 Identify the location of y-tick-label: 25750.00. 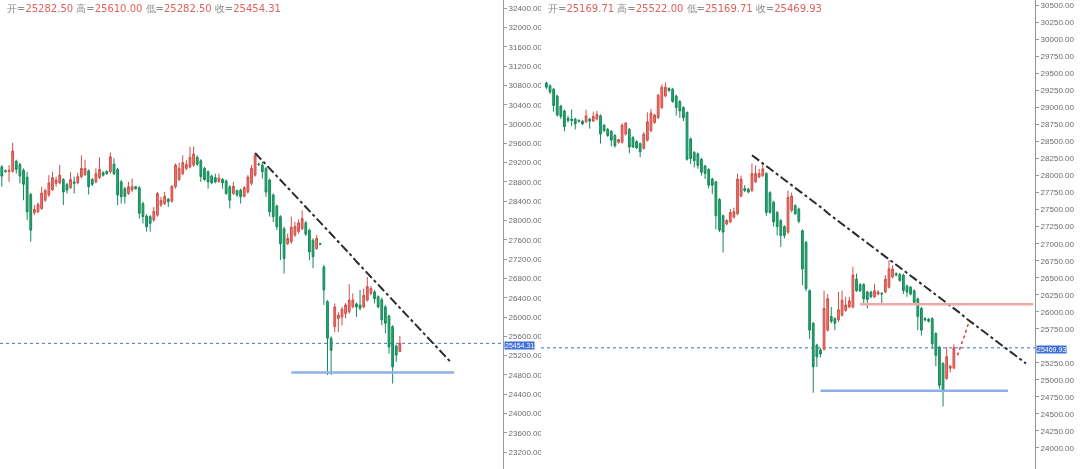
(1057, 329).